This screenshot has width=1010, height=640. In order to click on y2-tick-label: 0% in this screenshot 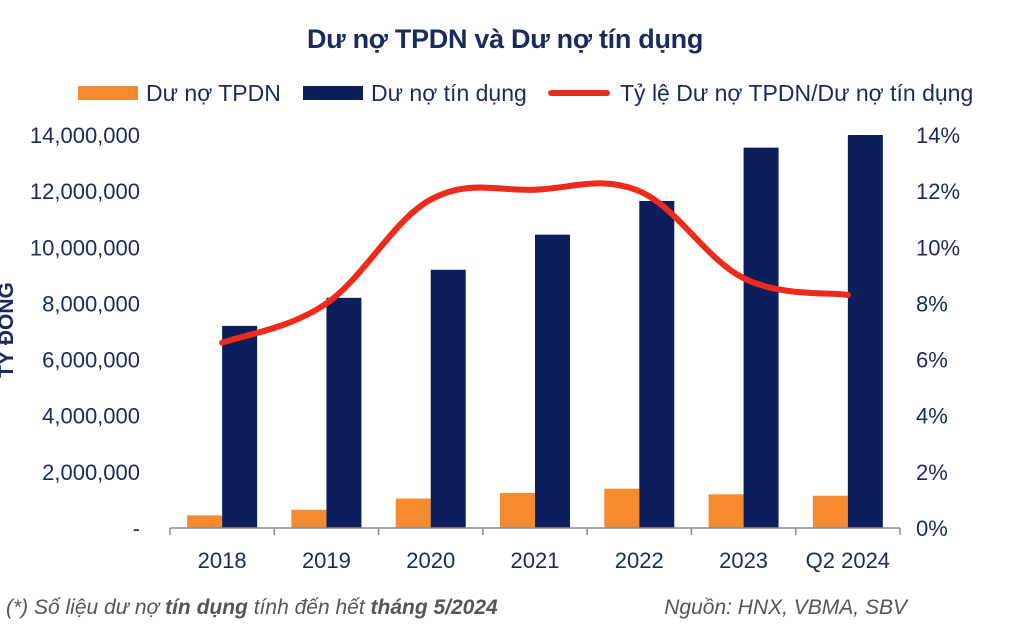, I will do `click(932, 528)`.